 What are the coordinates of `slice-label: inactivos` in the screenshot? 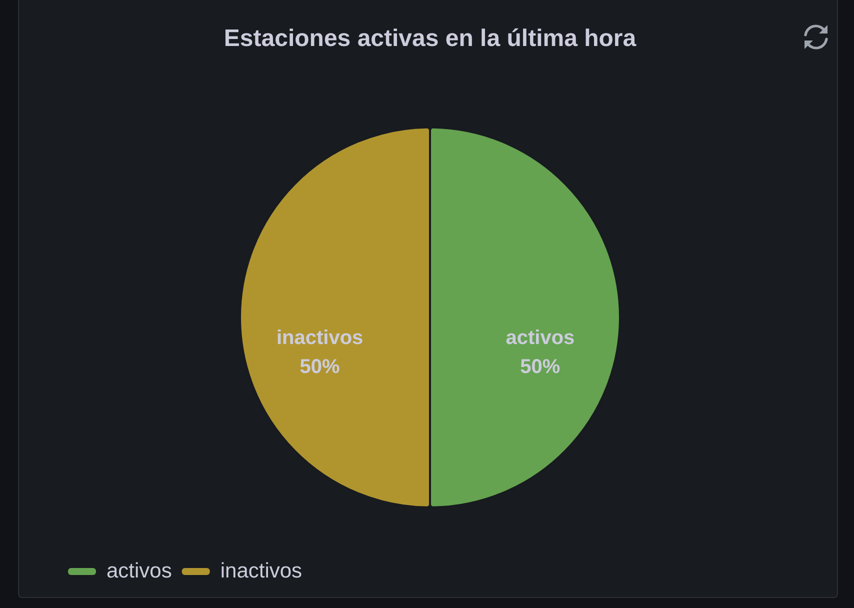 It's located at (320, 337).